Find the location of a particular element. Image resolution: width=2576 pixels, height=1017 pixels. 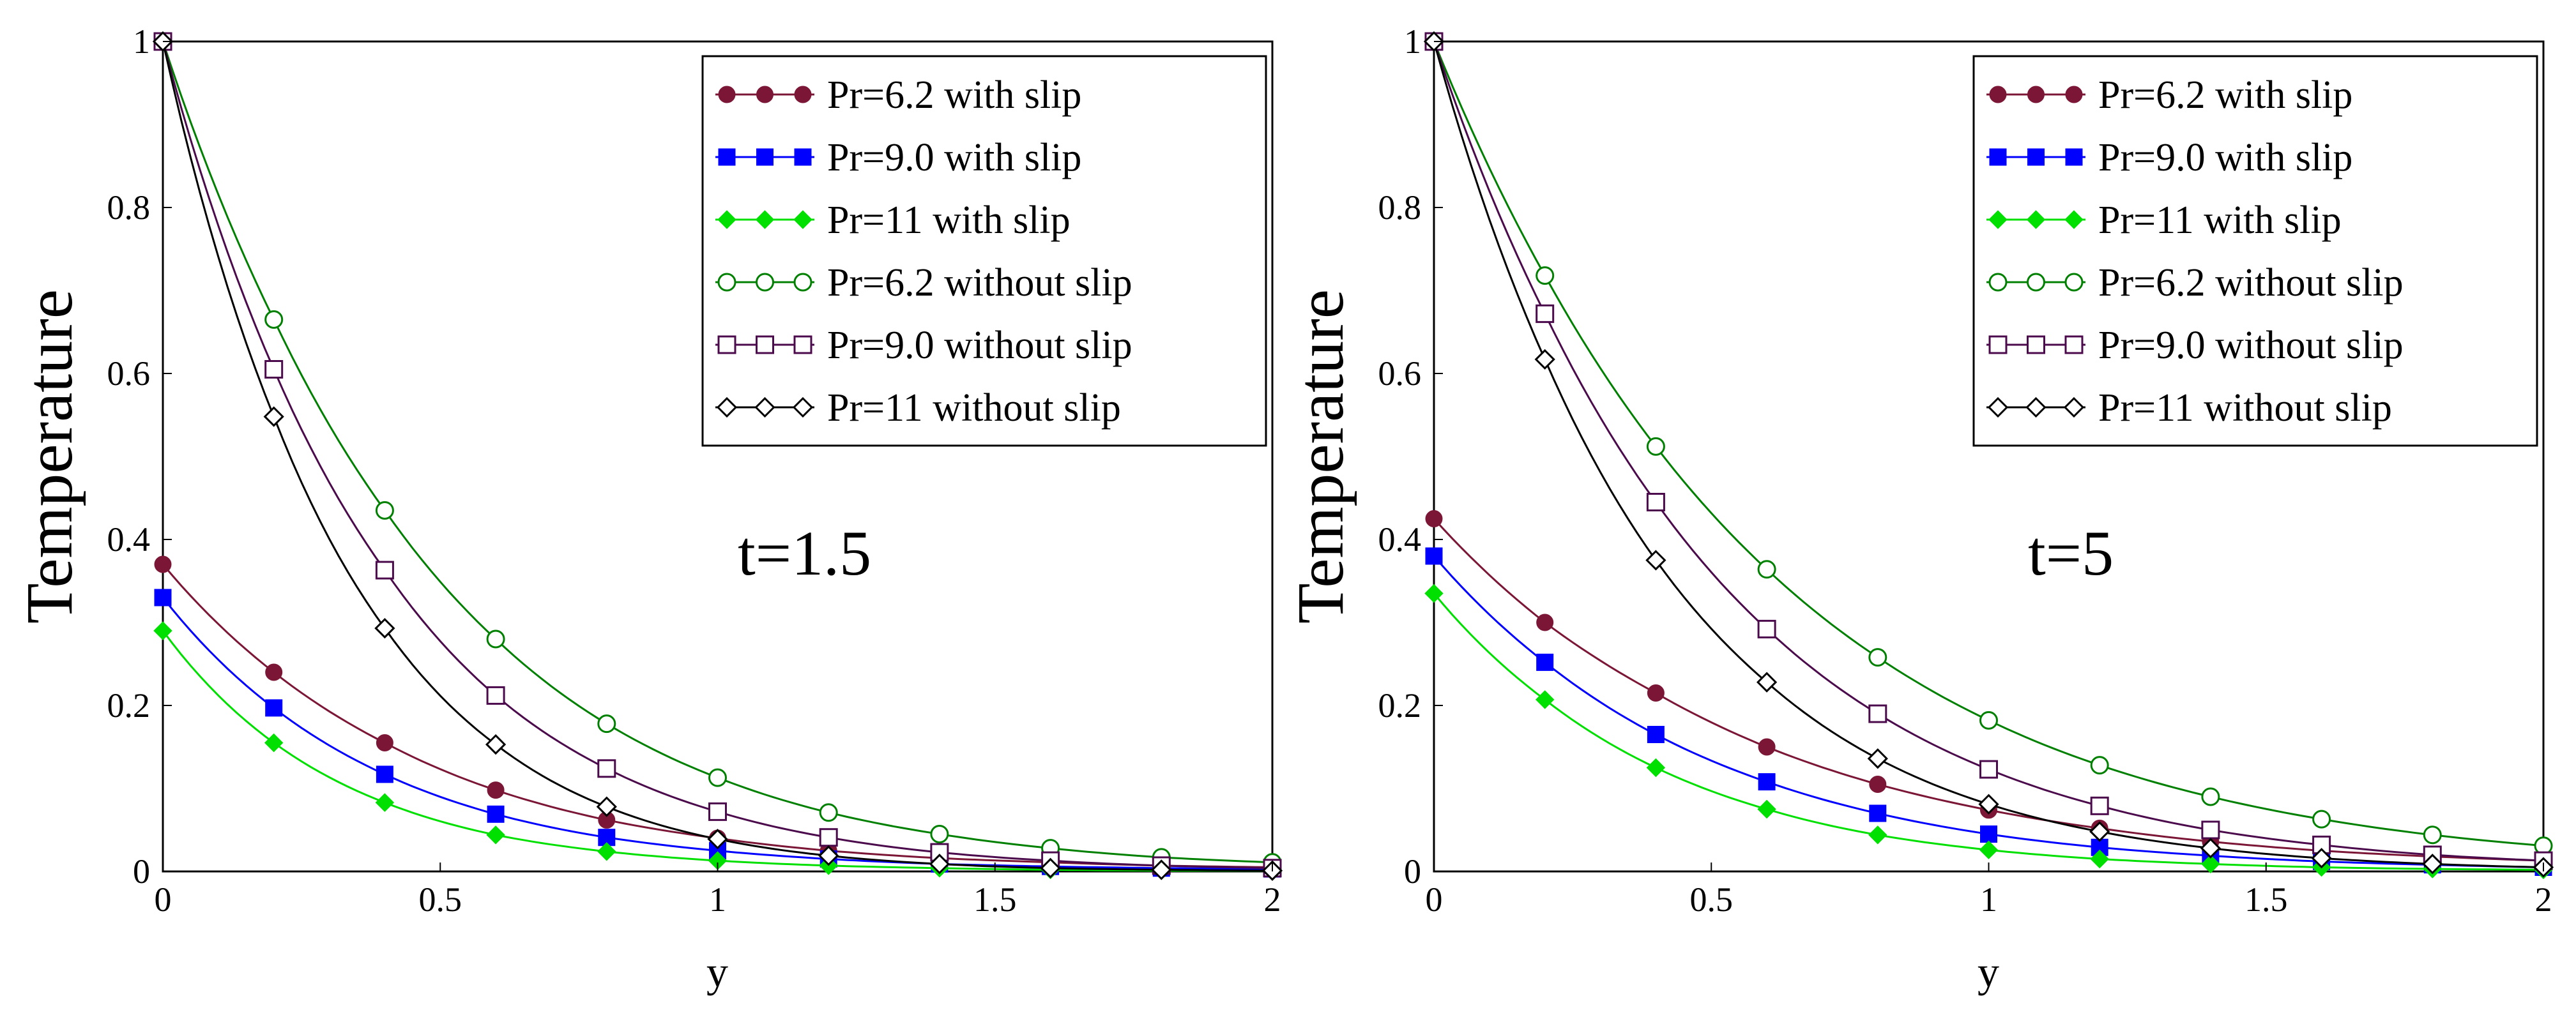

y-tick-label: 0.8 is located at coordinates (1400, 207).